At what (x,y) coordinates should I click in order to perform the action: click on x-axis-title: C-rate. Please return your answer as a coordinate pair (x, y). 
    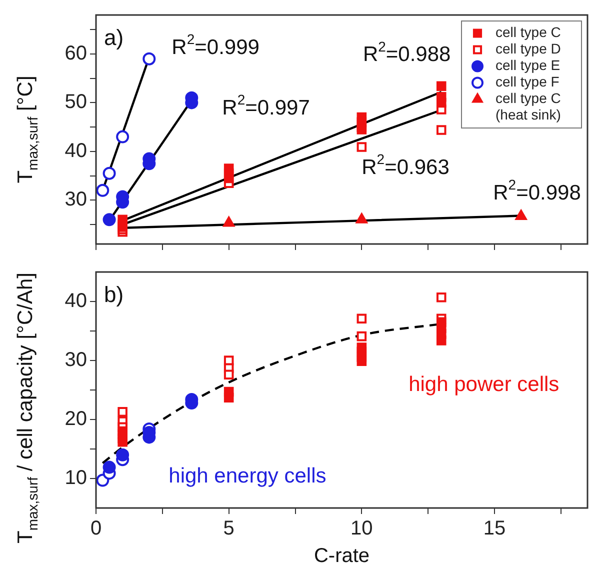
    Looking at the image, I should click on (342, 556).